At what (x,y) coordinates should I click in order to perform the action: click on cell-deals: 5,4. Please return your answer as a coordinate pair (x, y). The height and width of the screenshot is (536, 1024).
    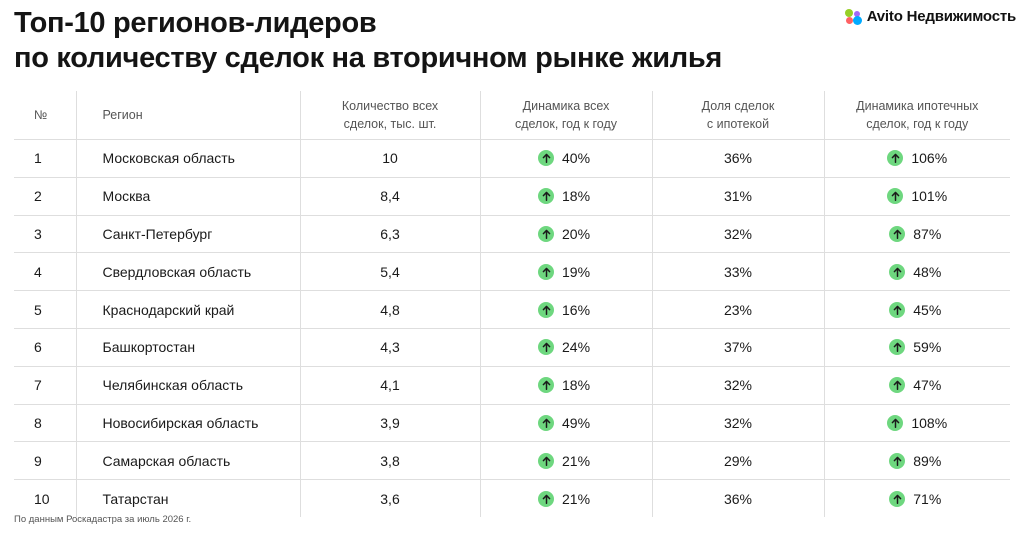
    Looking at the image, I should click on (389, 271).